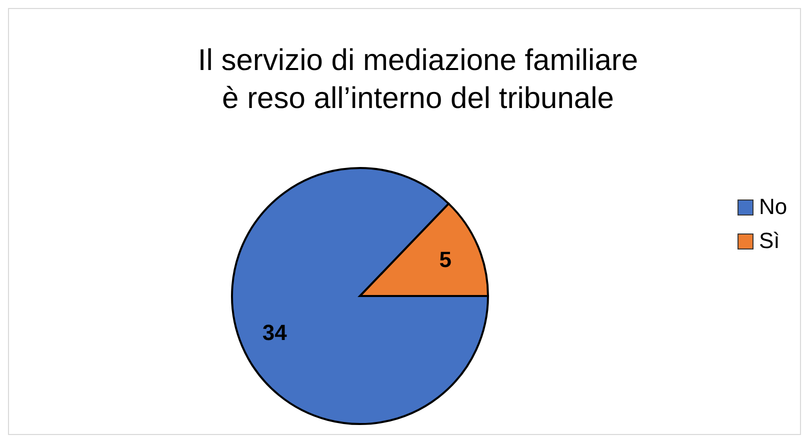 The height and width of the screenshot is (443, 809). Describe the element at coordinates (445, 259) in the screenshot. I see `data-label: 5` at that location.